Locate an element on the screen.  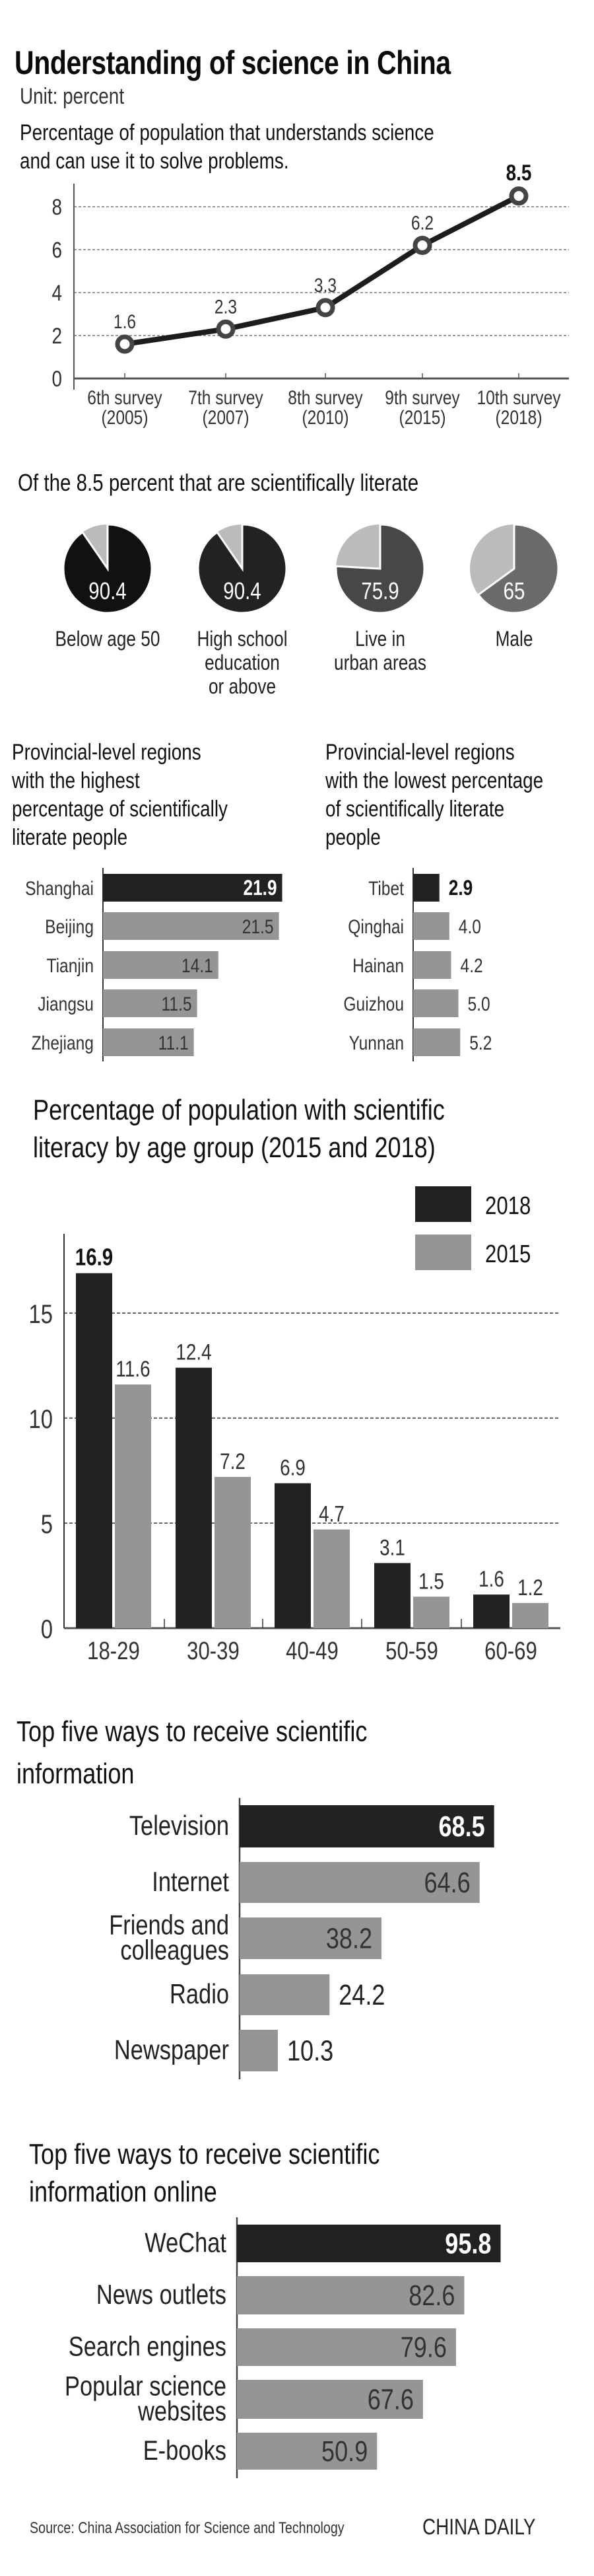
pie-category-label-group: Below age 50 is located at coordinates (107, 640).